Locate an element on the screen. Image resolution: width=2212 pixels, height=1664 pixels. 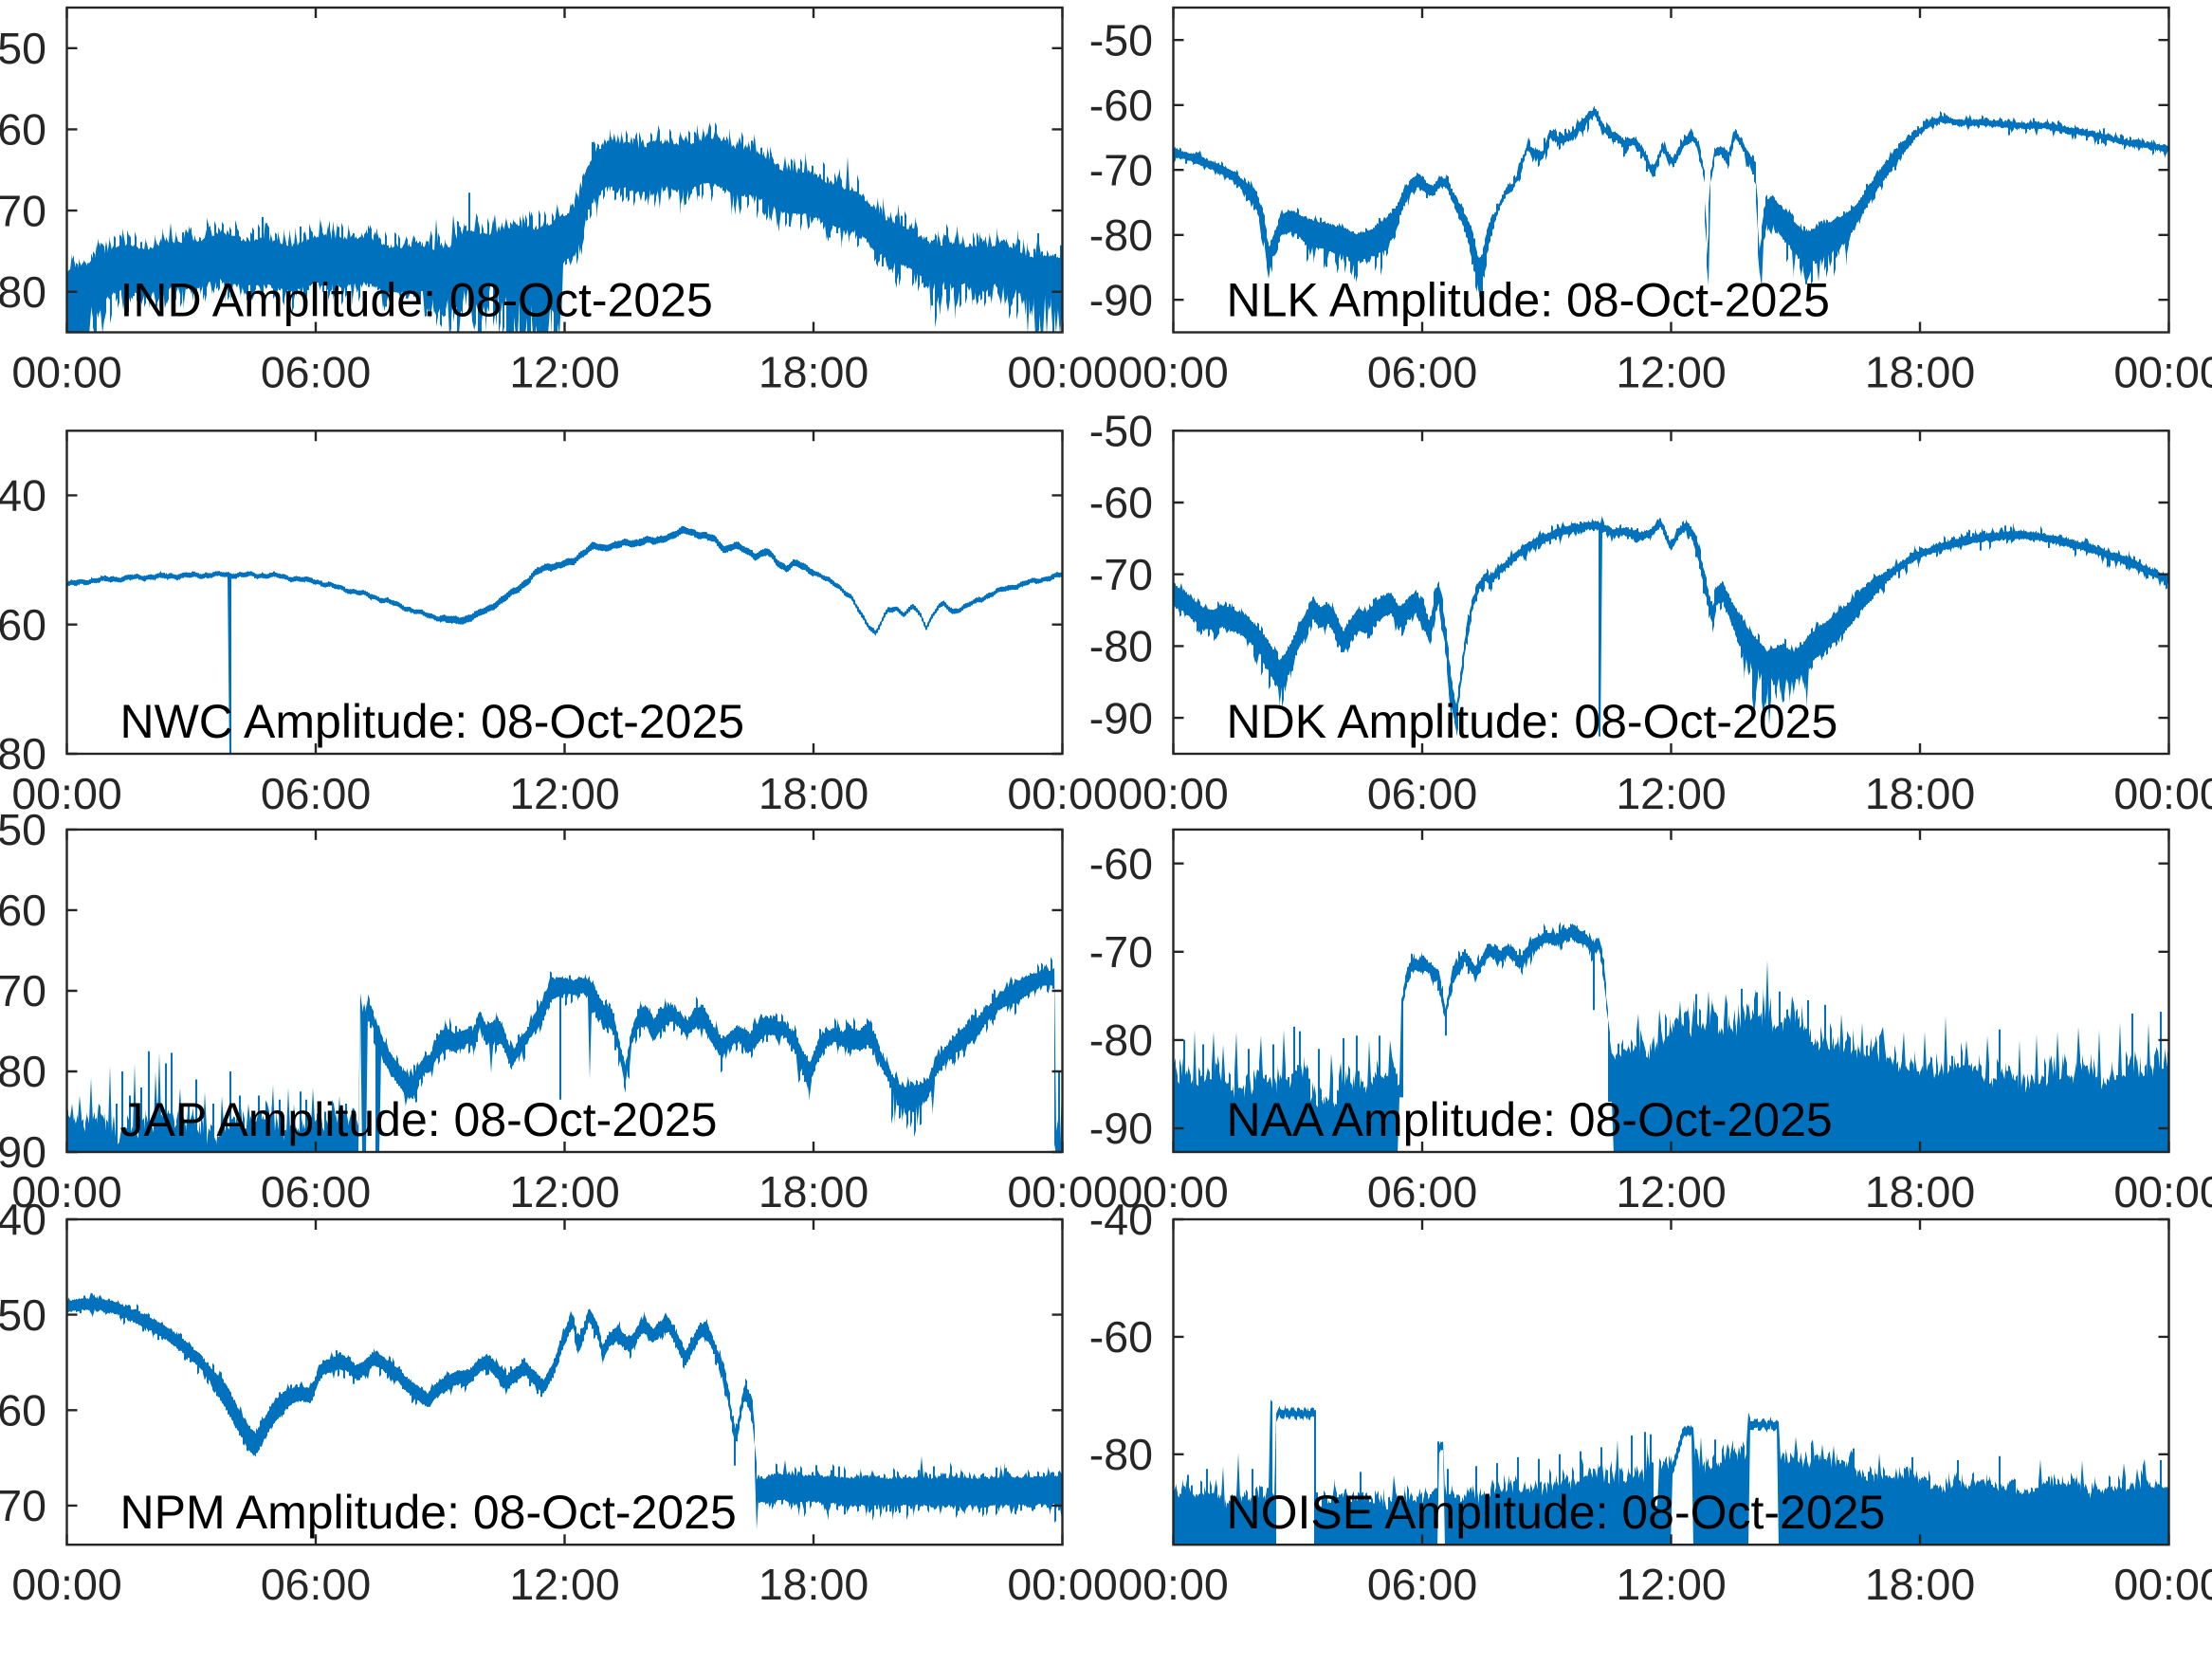
svg-text: NLK Amplitude: 08-Oct-2025 is located at coordinates (1528, 300).